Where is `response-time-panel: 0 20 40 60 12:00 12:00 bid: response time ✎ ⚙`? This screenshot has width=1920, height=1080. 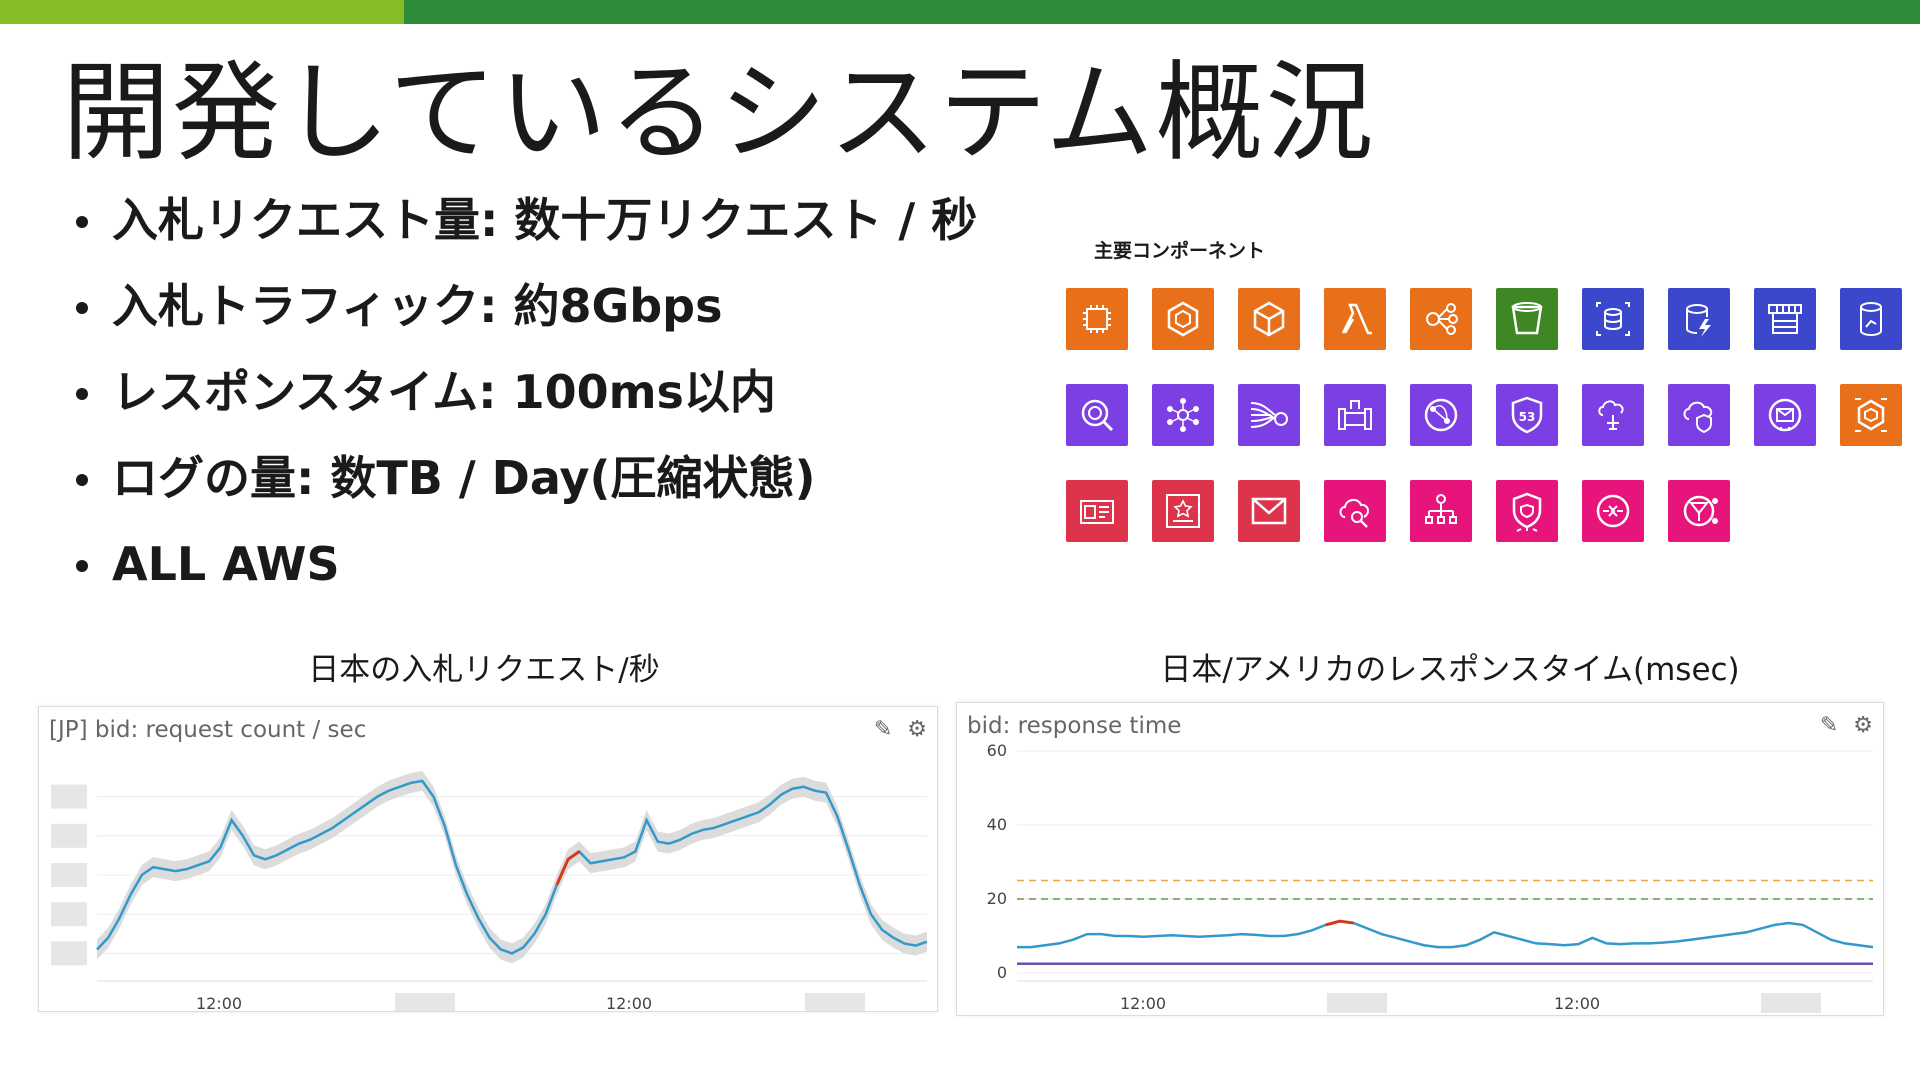
response-time-panel: 0 20 40 60 12:00 12:00 bid: response time ✎ ⚙ is located at coordinates (1420, 859).